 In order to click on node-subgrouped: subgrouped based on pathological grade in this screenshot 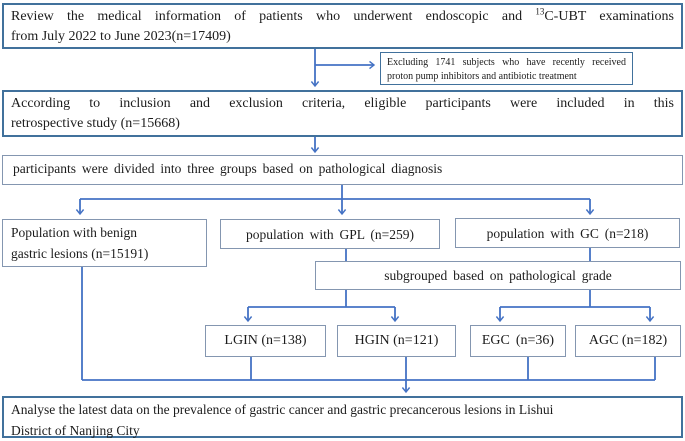, I will do `click(498, 275)`.